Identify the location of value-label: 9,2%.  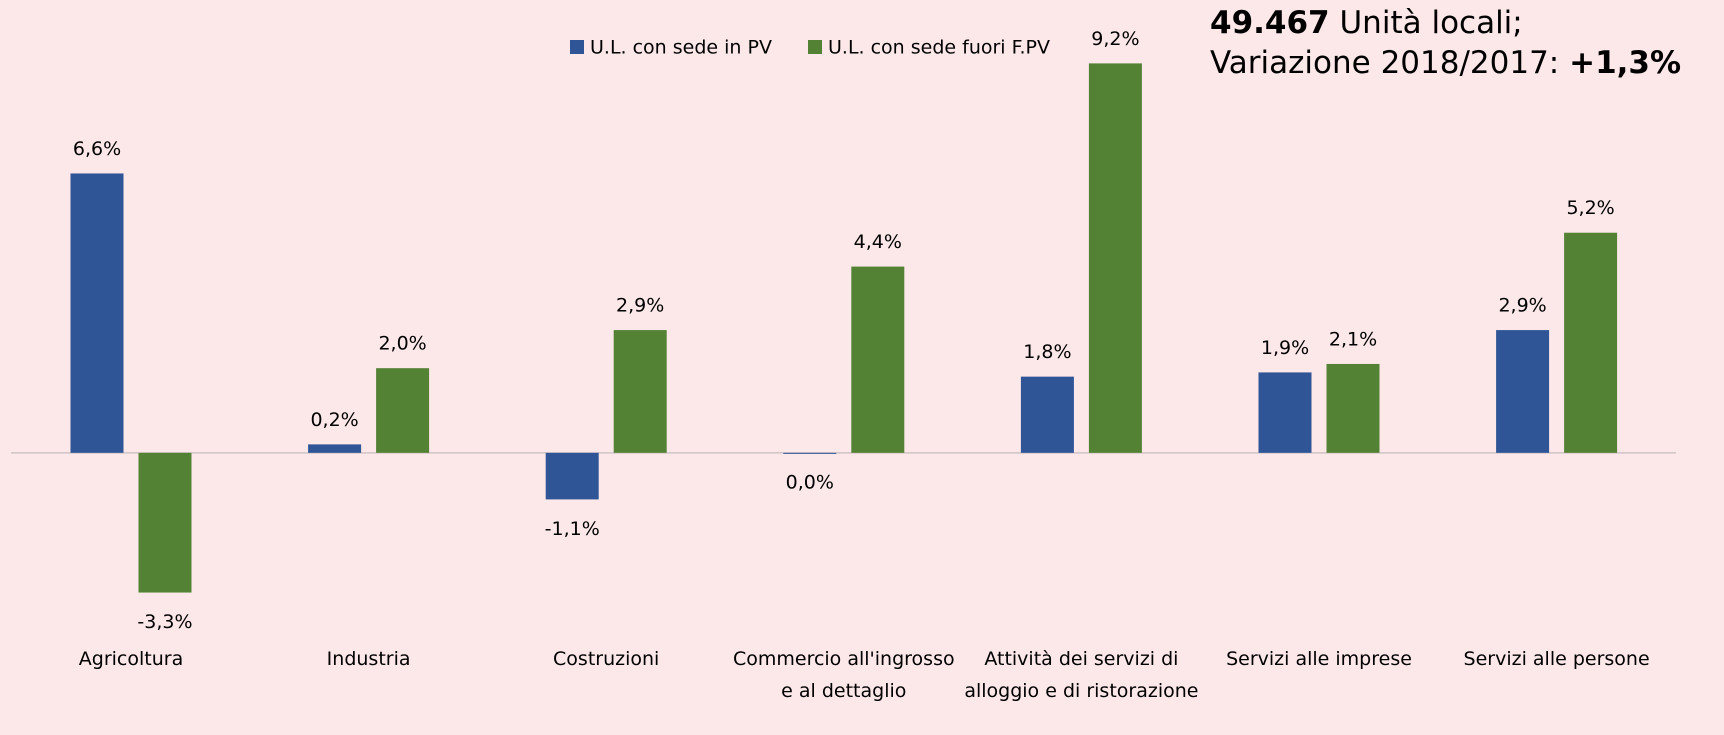
(1115, 39).